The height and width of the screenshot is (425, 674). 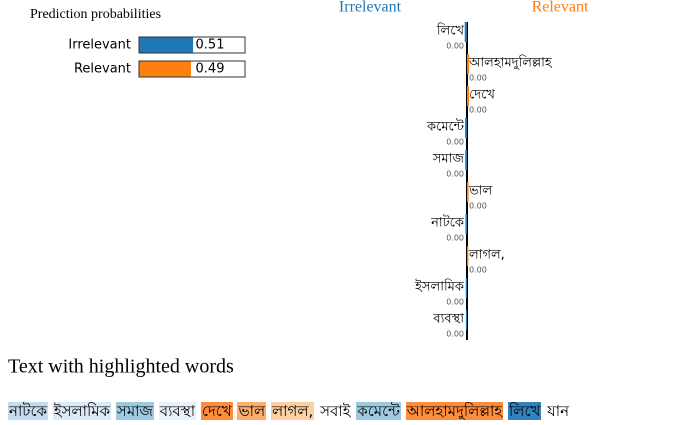 I want to click on word: নাটকে, so click(x=28, y=411).